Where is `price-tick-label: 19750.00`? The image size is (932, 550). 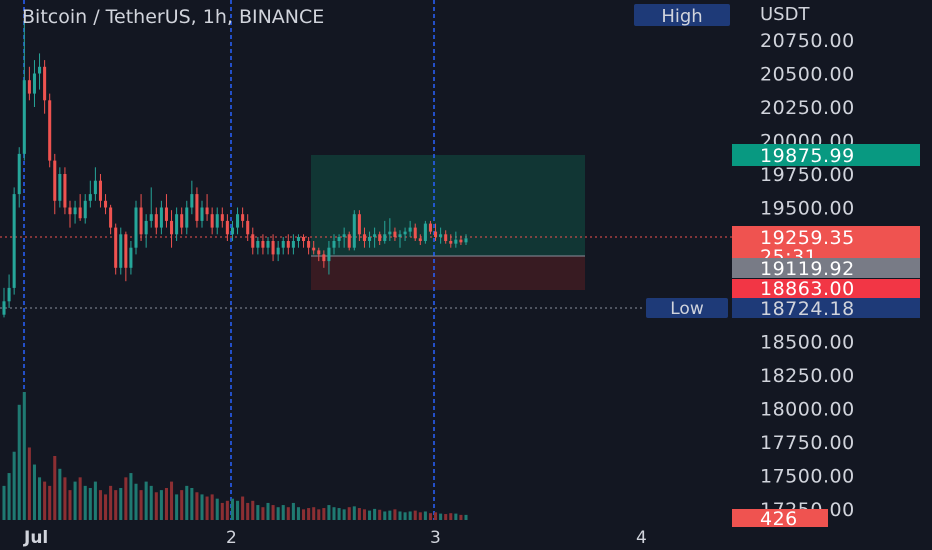
price-tick-label: 19750.00 is located at coordinates (807, 175).